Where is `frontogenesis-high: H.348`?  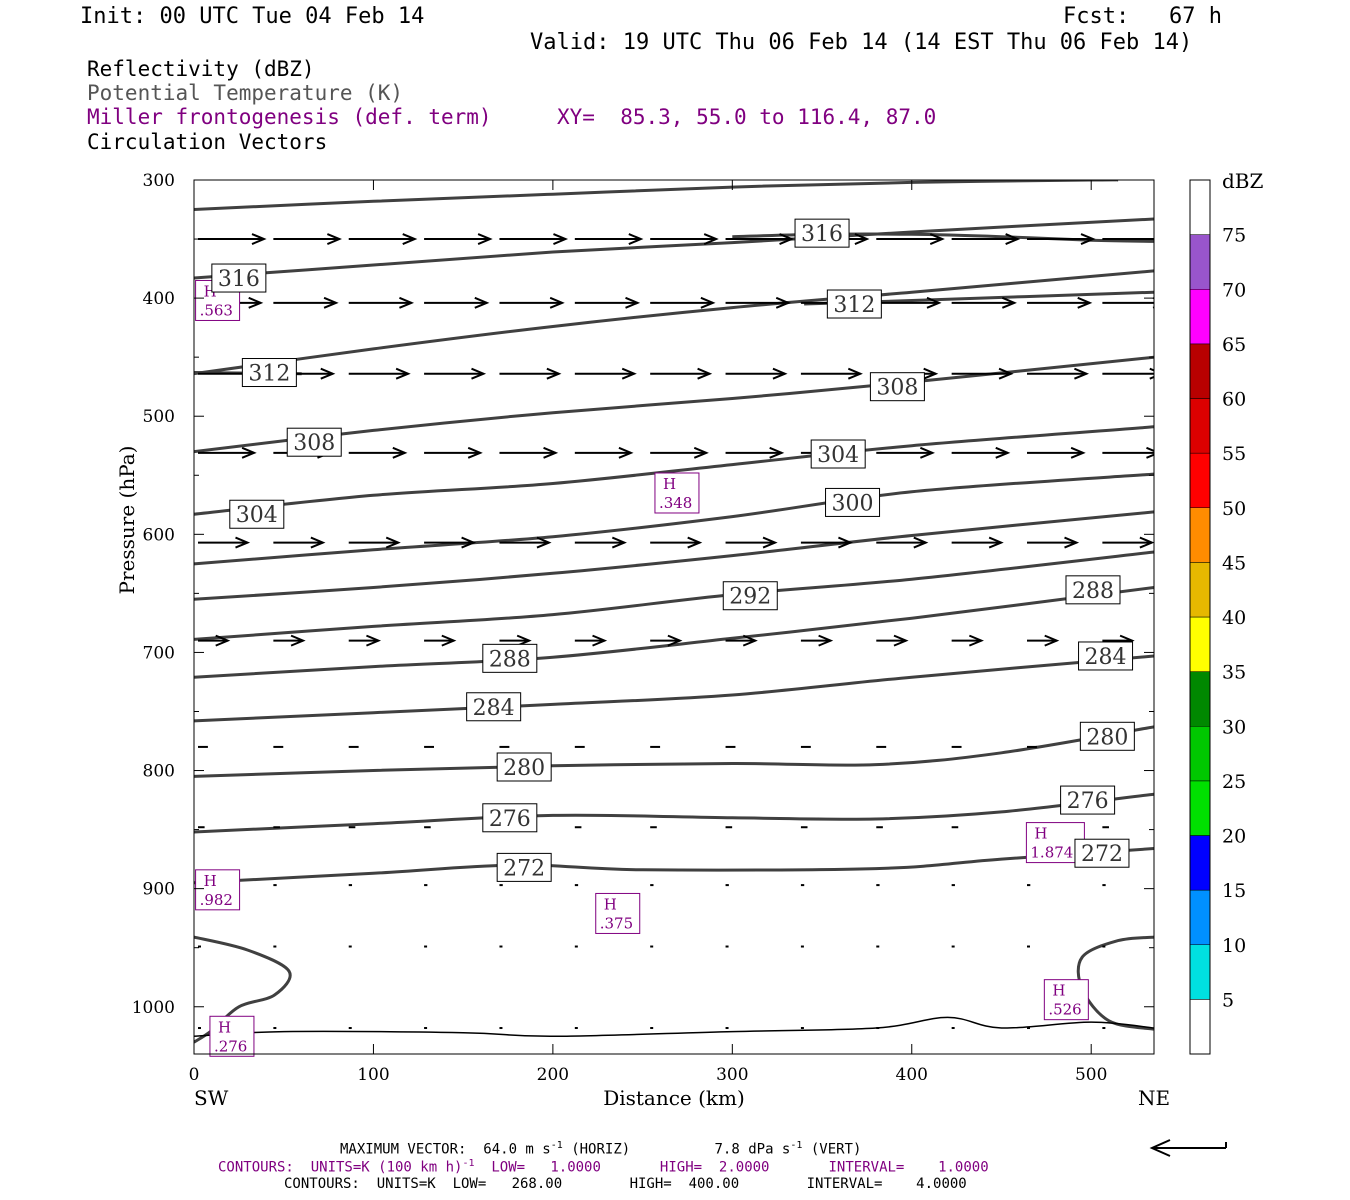
frontogenesis-high: H.348 is located at coordinates (677, 493).